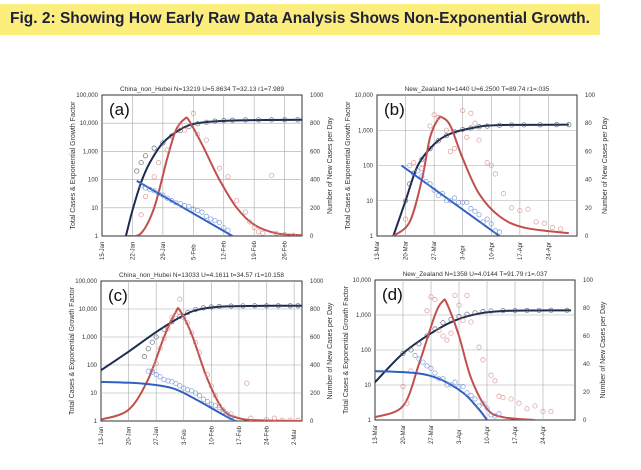 The image size is (641, 470). Describe the element at coordinates (378, 250) in the screenshot. I see `x-tick-label: 13-Mar` at that location.